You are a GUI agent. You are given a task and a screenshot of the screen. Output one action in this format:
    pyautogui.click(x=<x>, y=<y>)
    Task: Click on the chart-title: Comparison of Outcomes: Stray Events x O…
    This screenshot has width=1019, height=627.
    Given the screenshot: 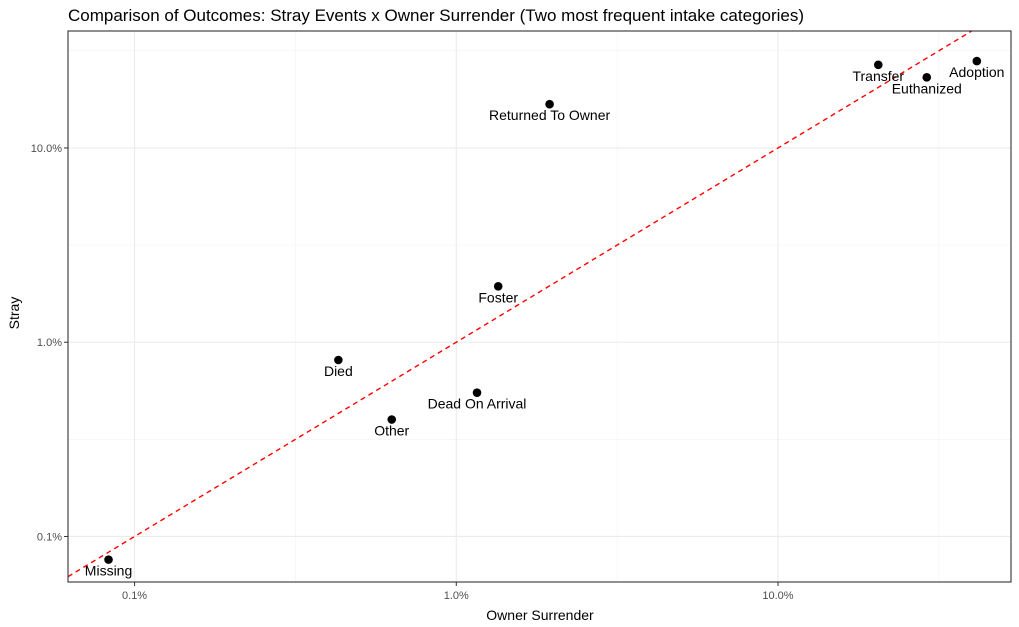 What is the action you would take?
    pyautogui.click(x=436, y=15)
    